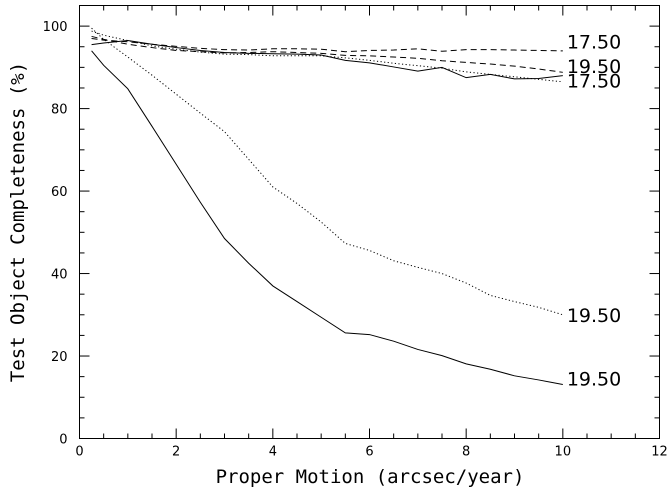 The width and height of the screenshot is (672, 492). What do you see at coordinates (176, 452) in the screenshot?
I see `x-tick-label: 2` at bounding box center [176, 452].